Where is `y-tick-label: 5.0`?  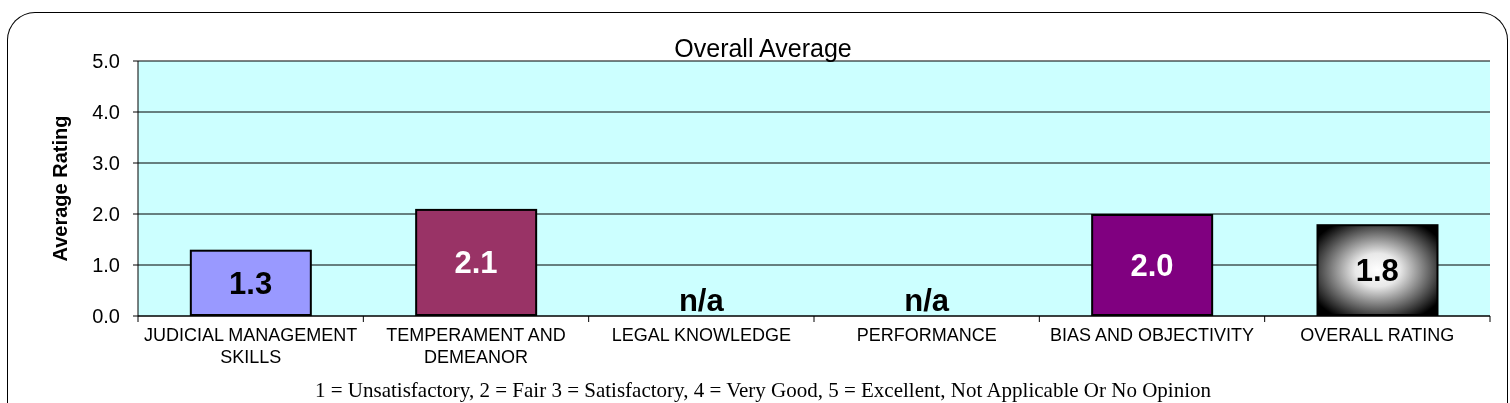
y-tick-label: 5.0 is located at coordinates (106, 61).